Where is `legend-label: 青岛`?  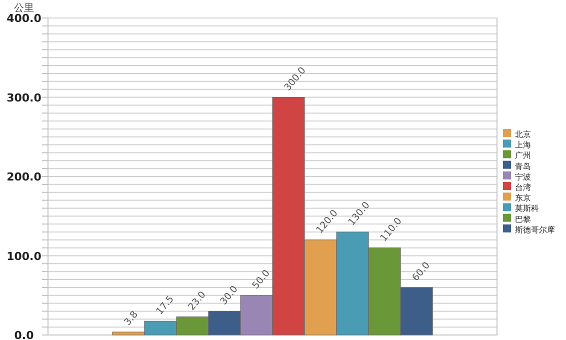 legend-label: 青岛 is located at coordinates (523, 166).